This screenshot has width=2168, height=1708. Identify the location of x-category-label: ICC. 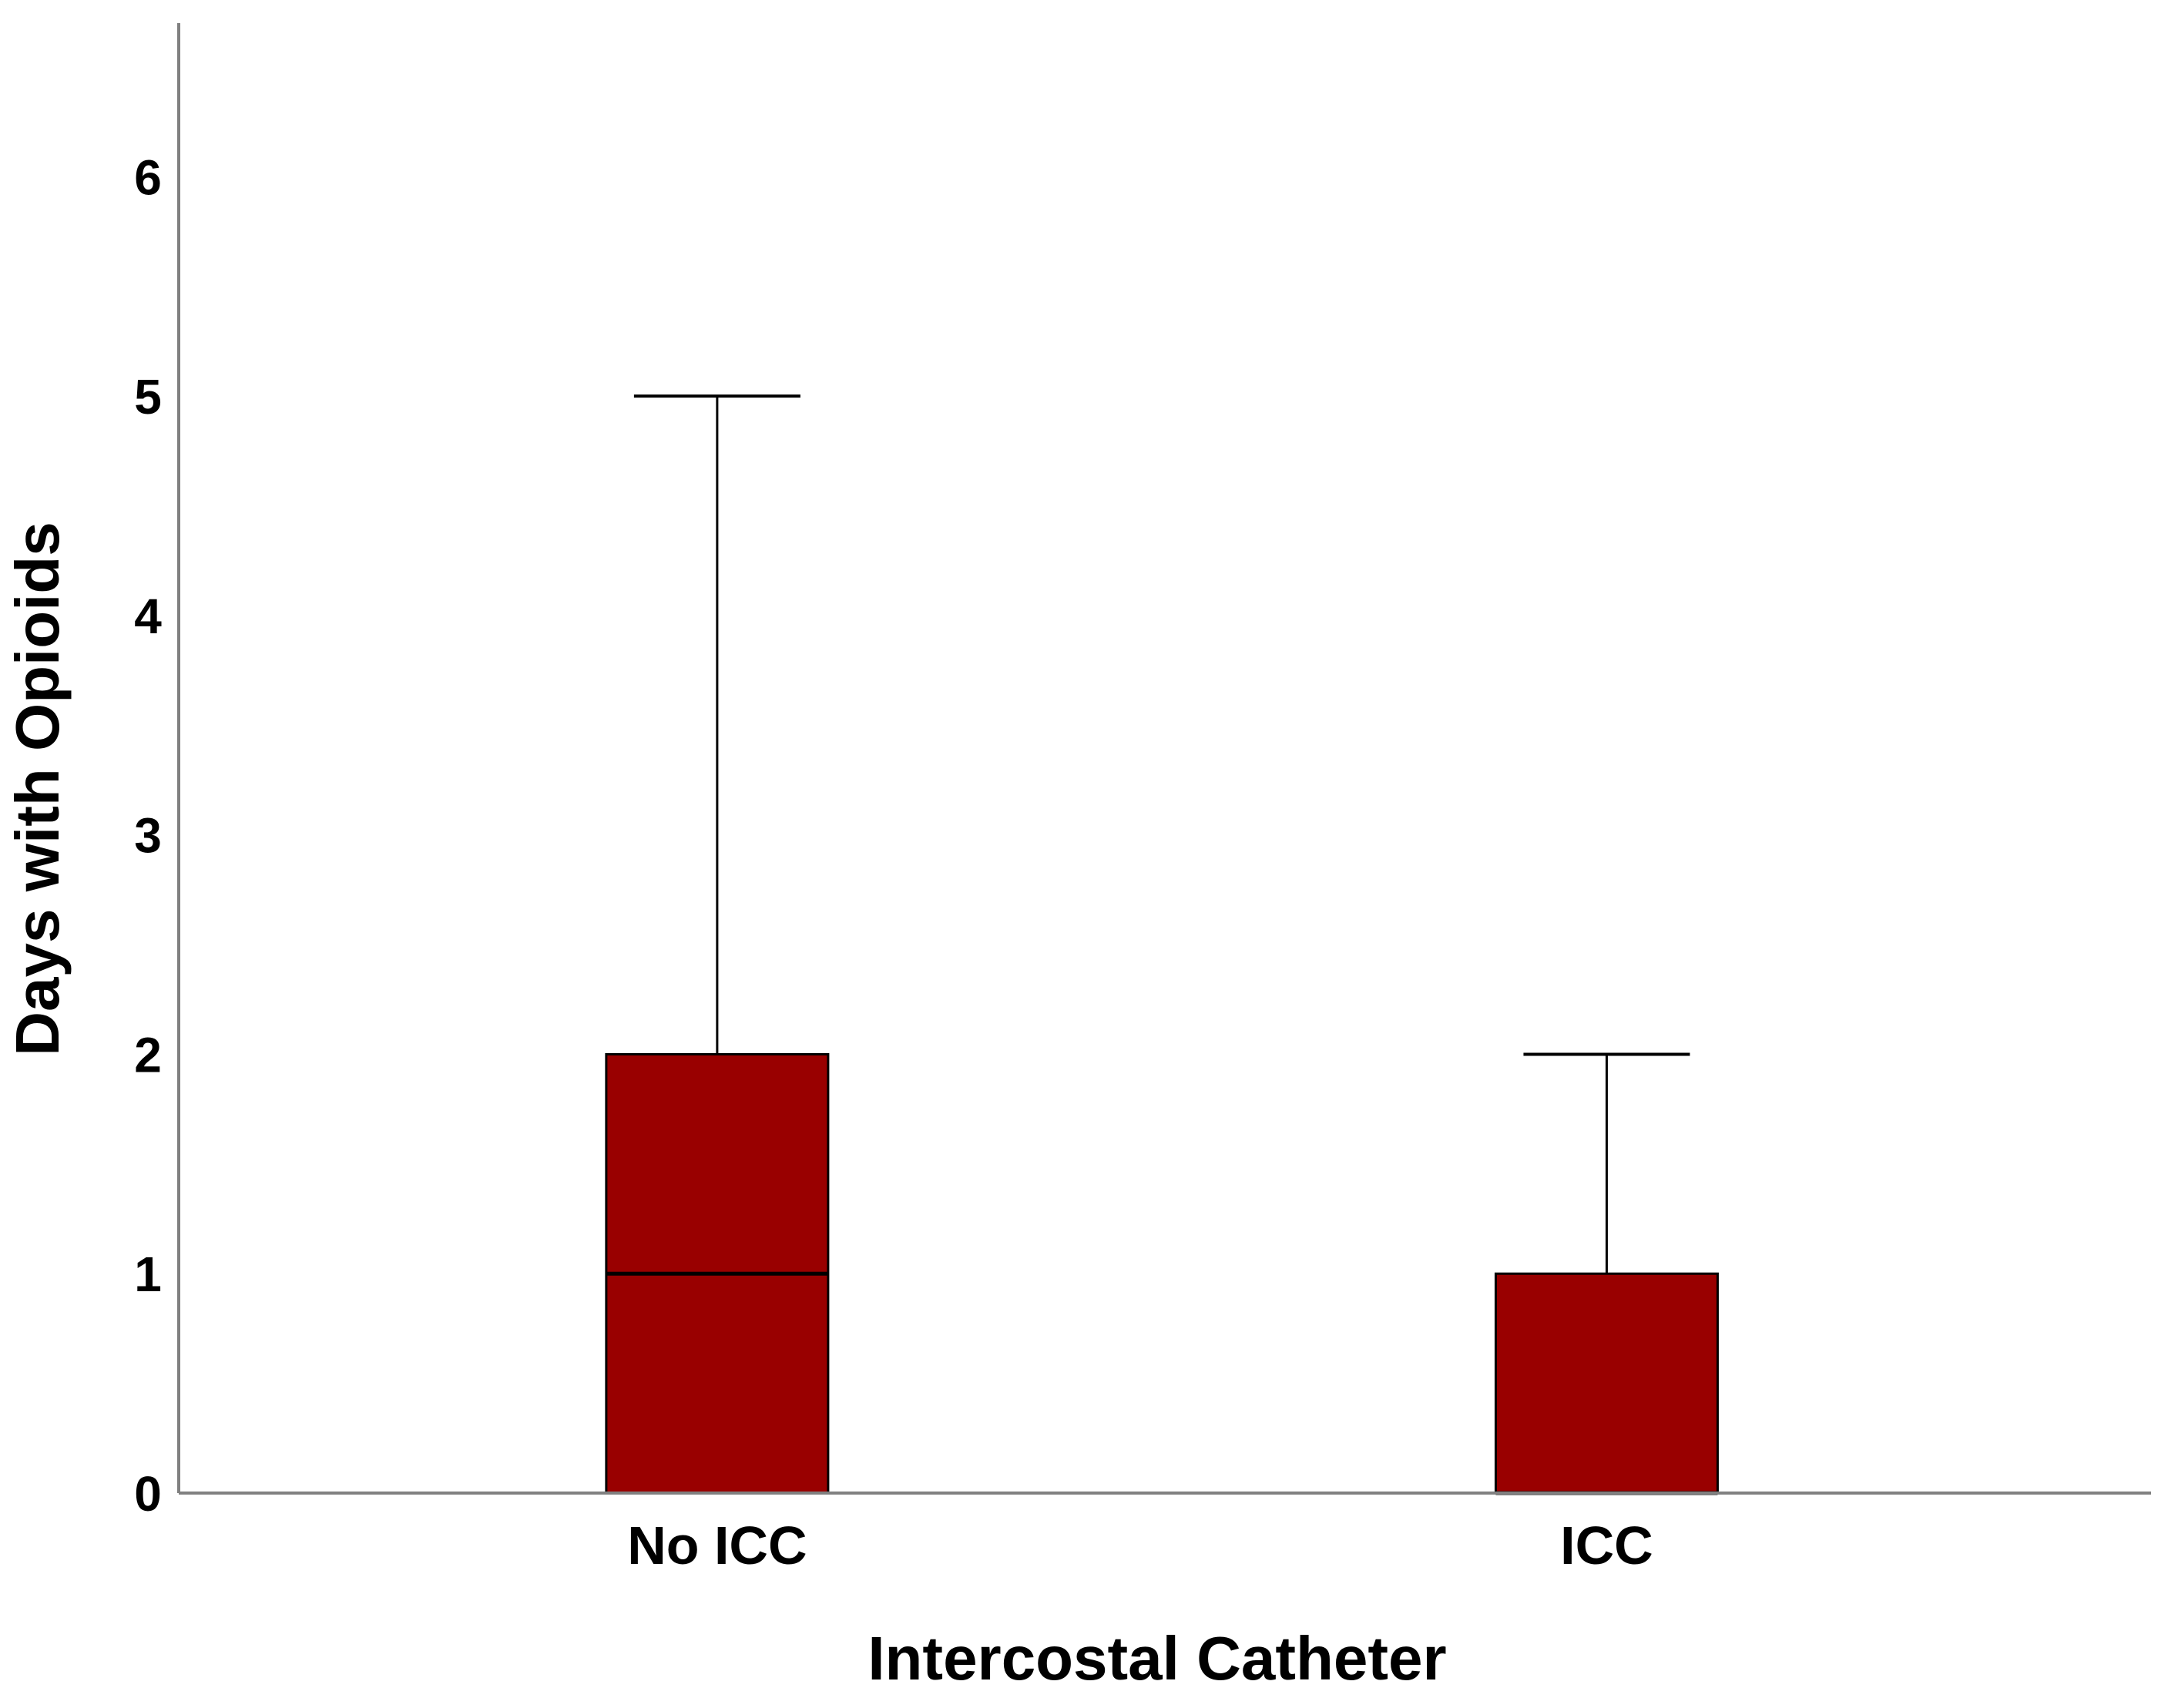
(1606, 1545).